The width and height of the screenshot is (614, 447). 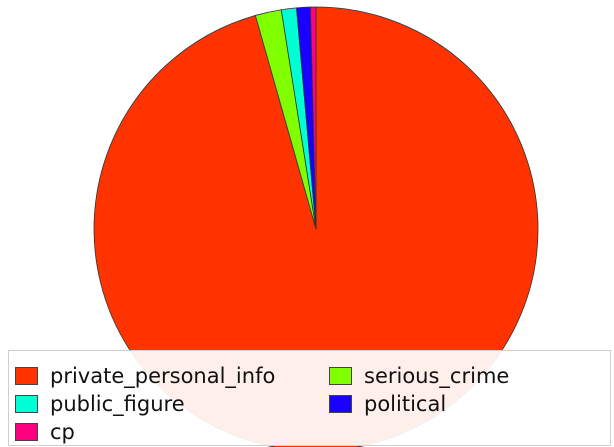 What do you see at coordinates (313, 118) in the screenshot?
I see `pie-slice-cp` at bounding box center [313, 118].